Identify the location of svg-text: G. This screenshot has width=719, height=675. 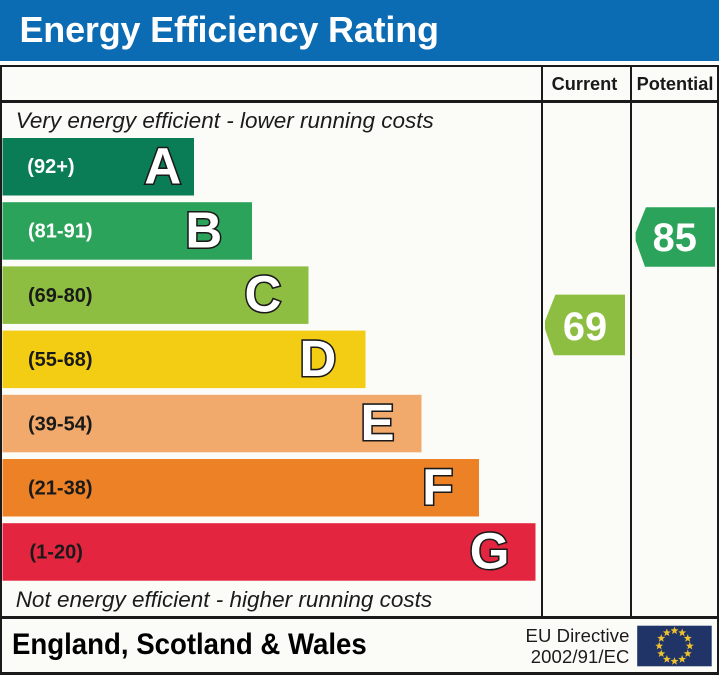
(490, 551).